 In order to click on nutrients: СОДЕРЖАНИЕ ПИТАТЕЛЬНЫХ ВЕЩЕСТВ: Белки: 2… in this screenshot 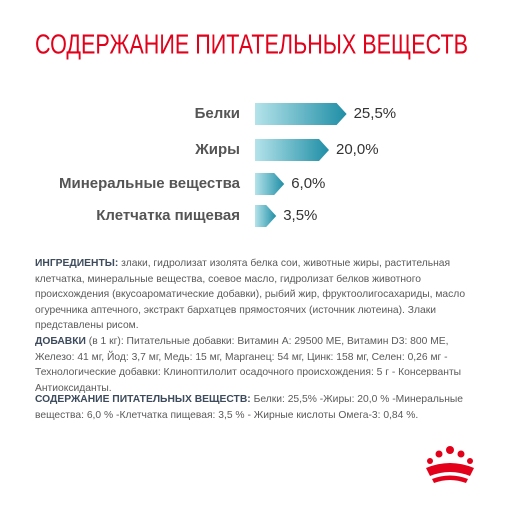, I will do `click(255, 407)`.